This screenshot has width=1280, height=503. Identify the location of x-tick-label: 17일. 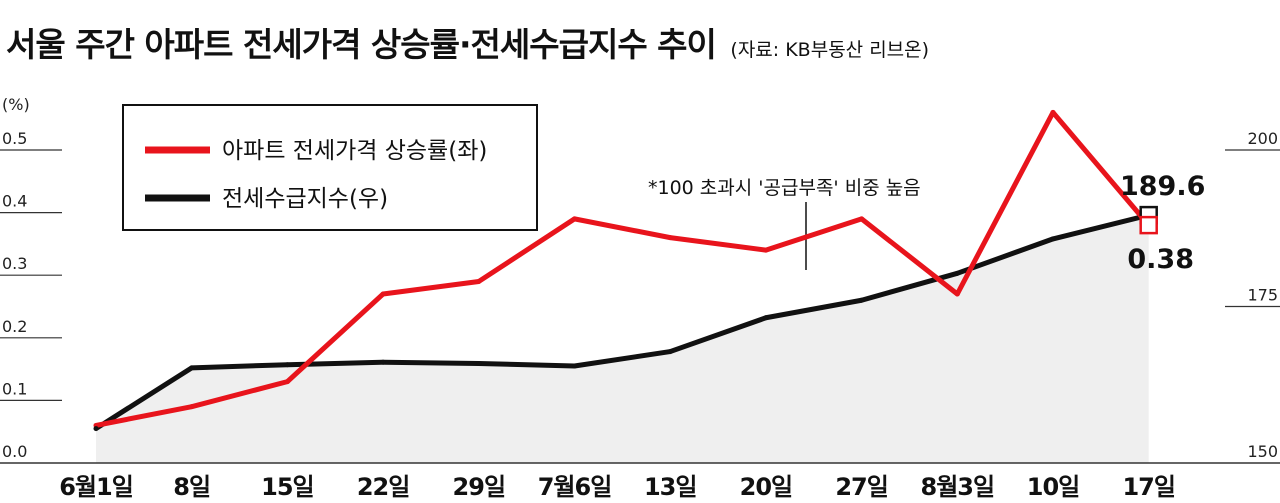
(1148, 487).